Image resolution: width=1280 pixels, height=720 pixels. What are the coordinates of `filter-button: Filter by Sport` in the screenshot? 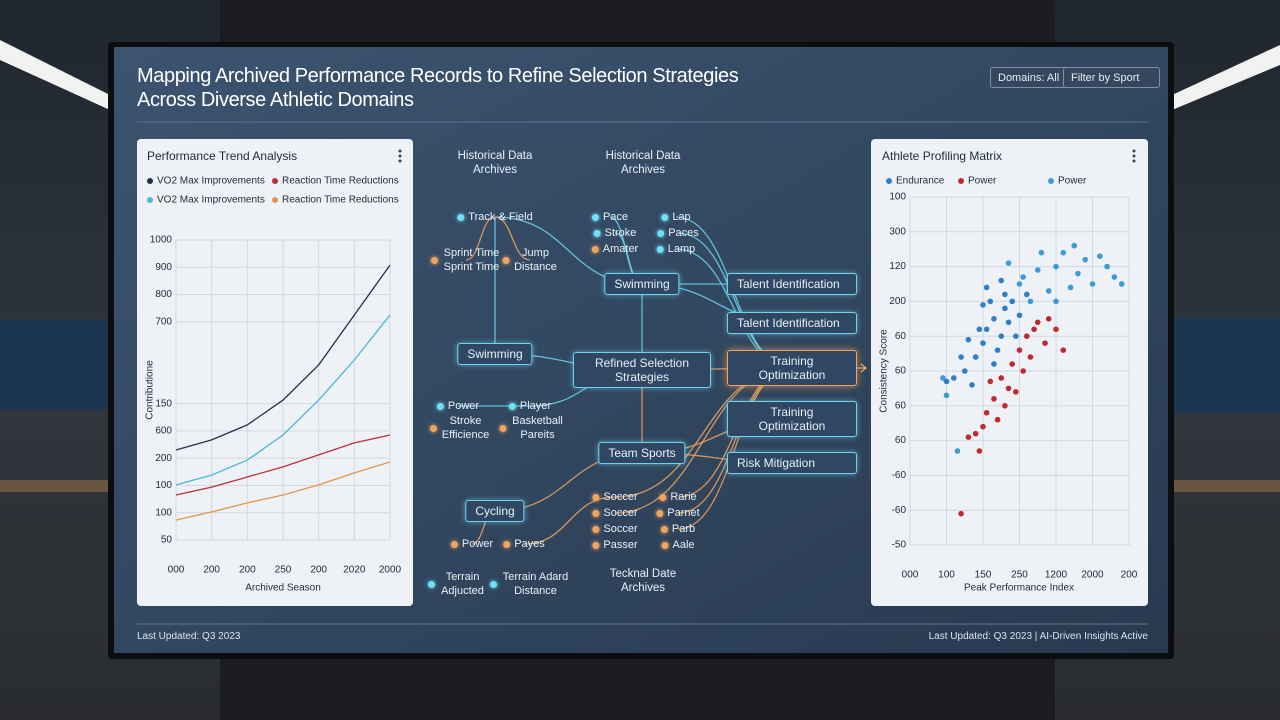 It's located at (1112, 77).